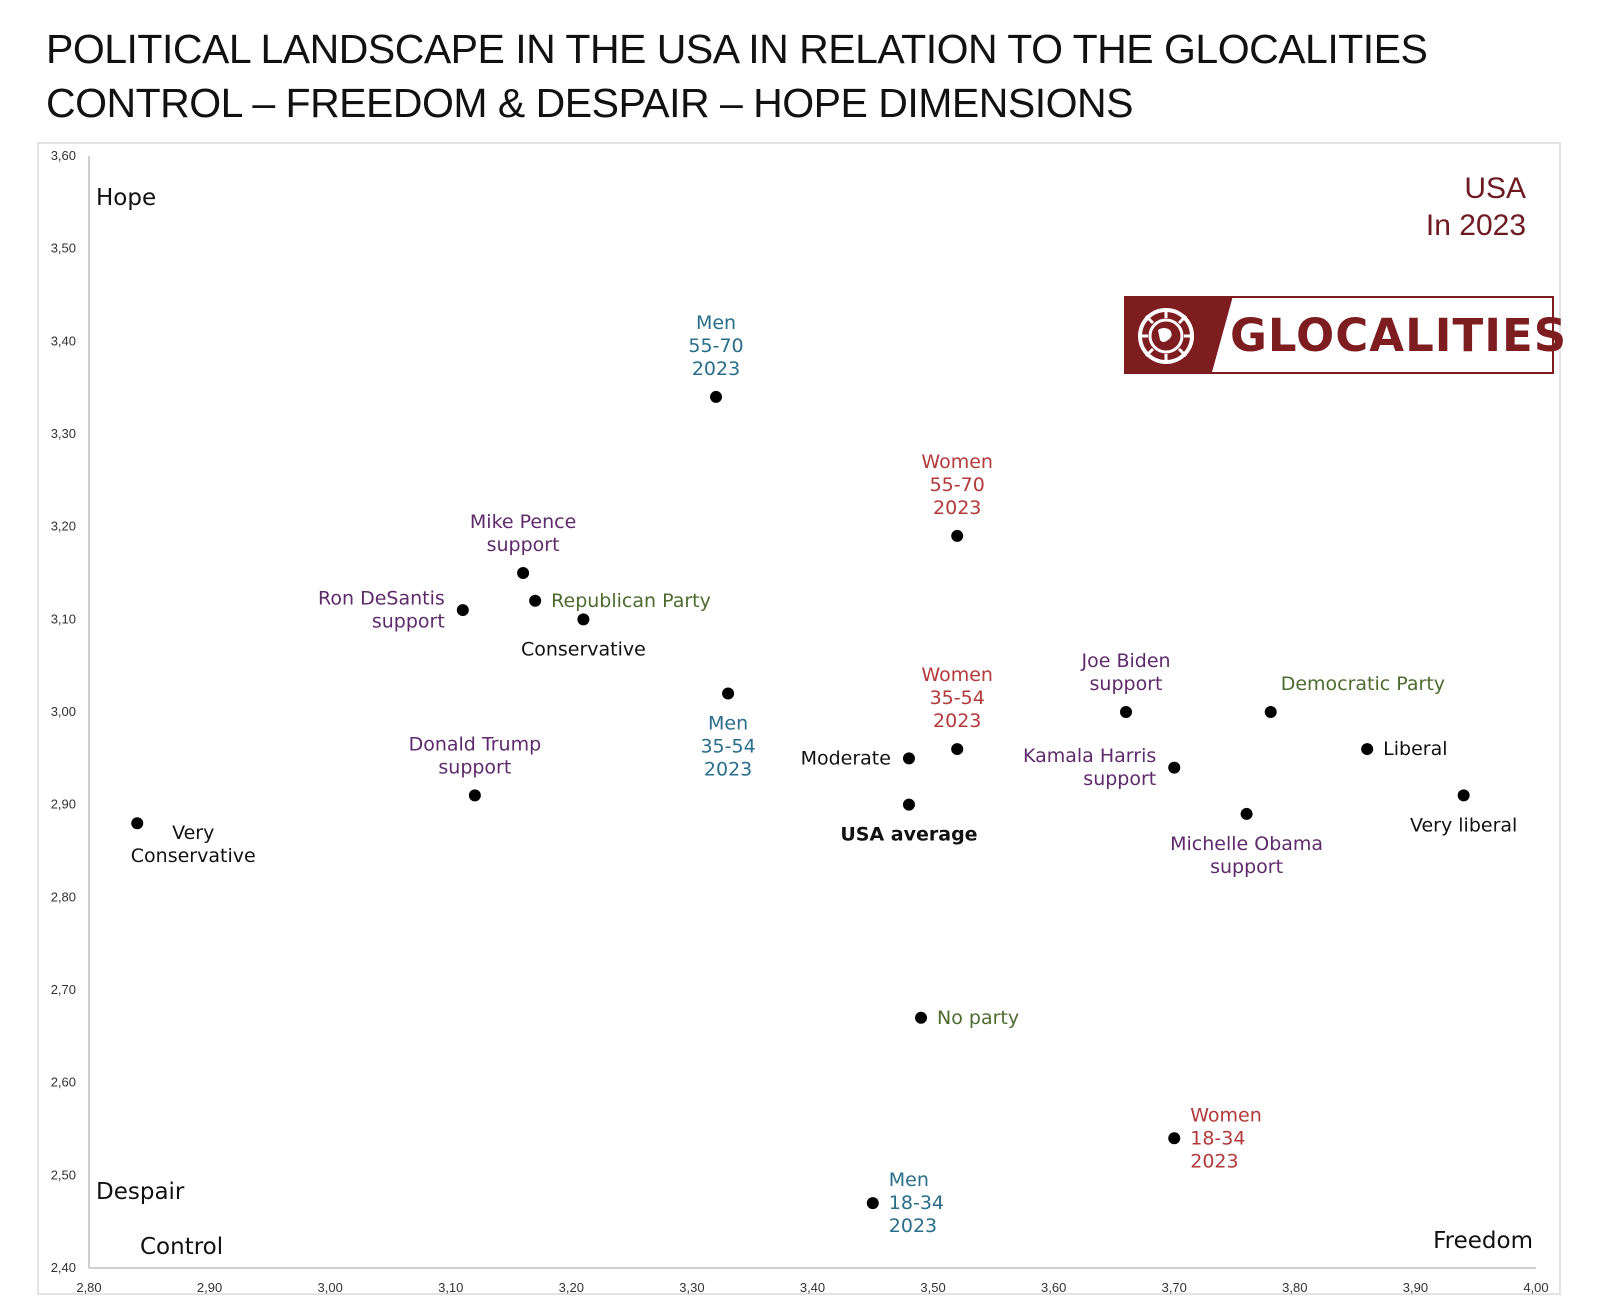 This screenshot has width=1600, height=1304. Describe the element at coordinates (63, 155) in the screenshot. I see `y-tick-label: 3,60` at that location.